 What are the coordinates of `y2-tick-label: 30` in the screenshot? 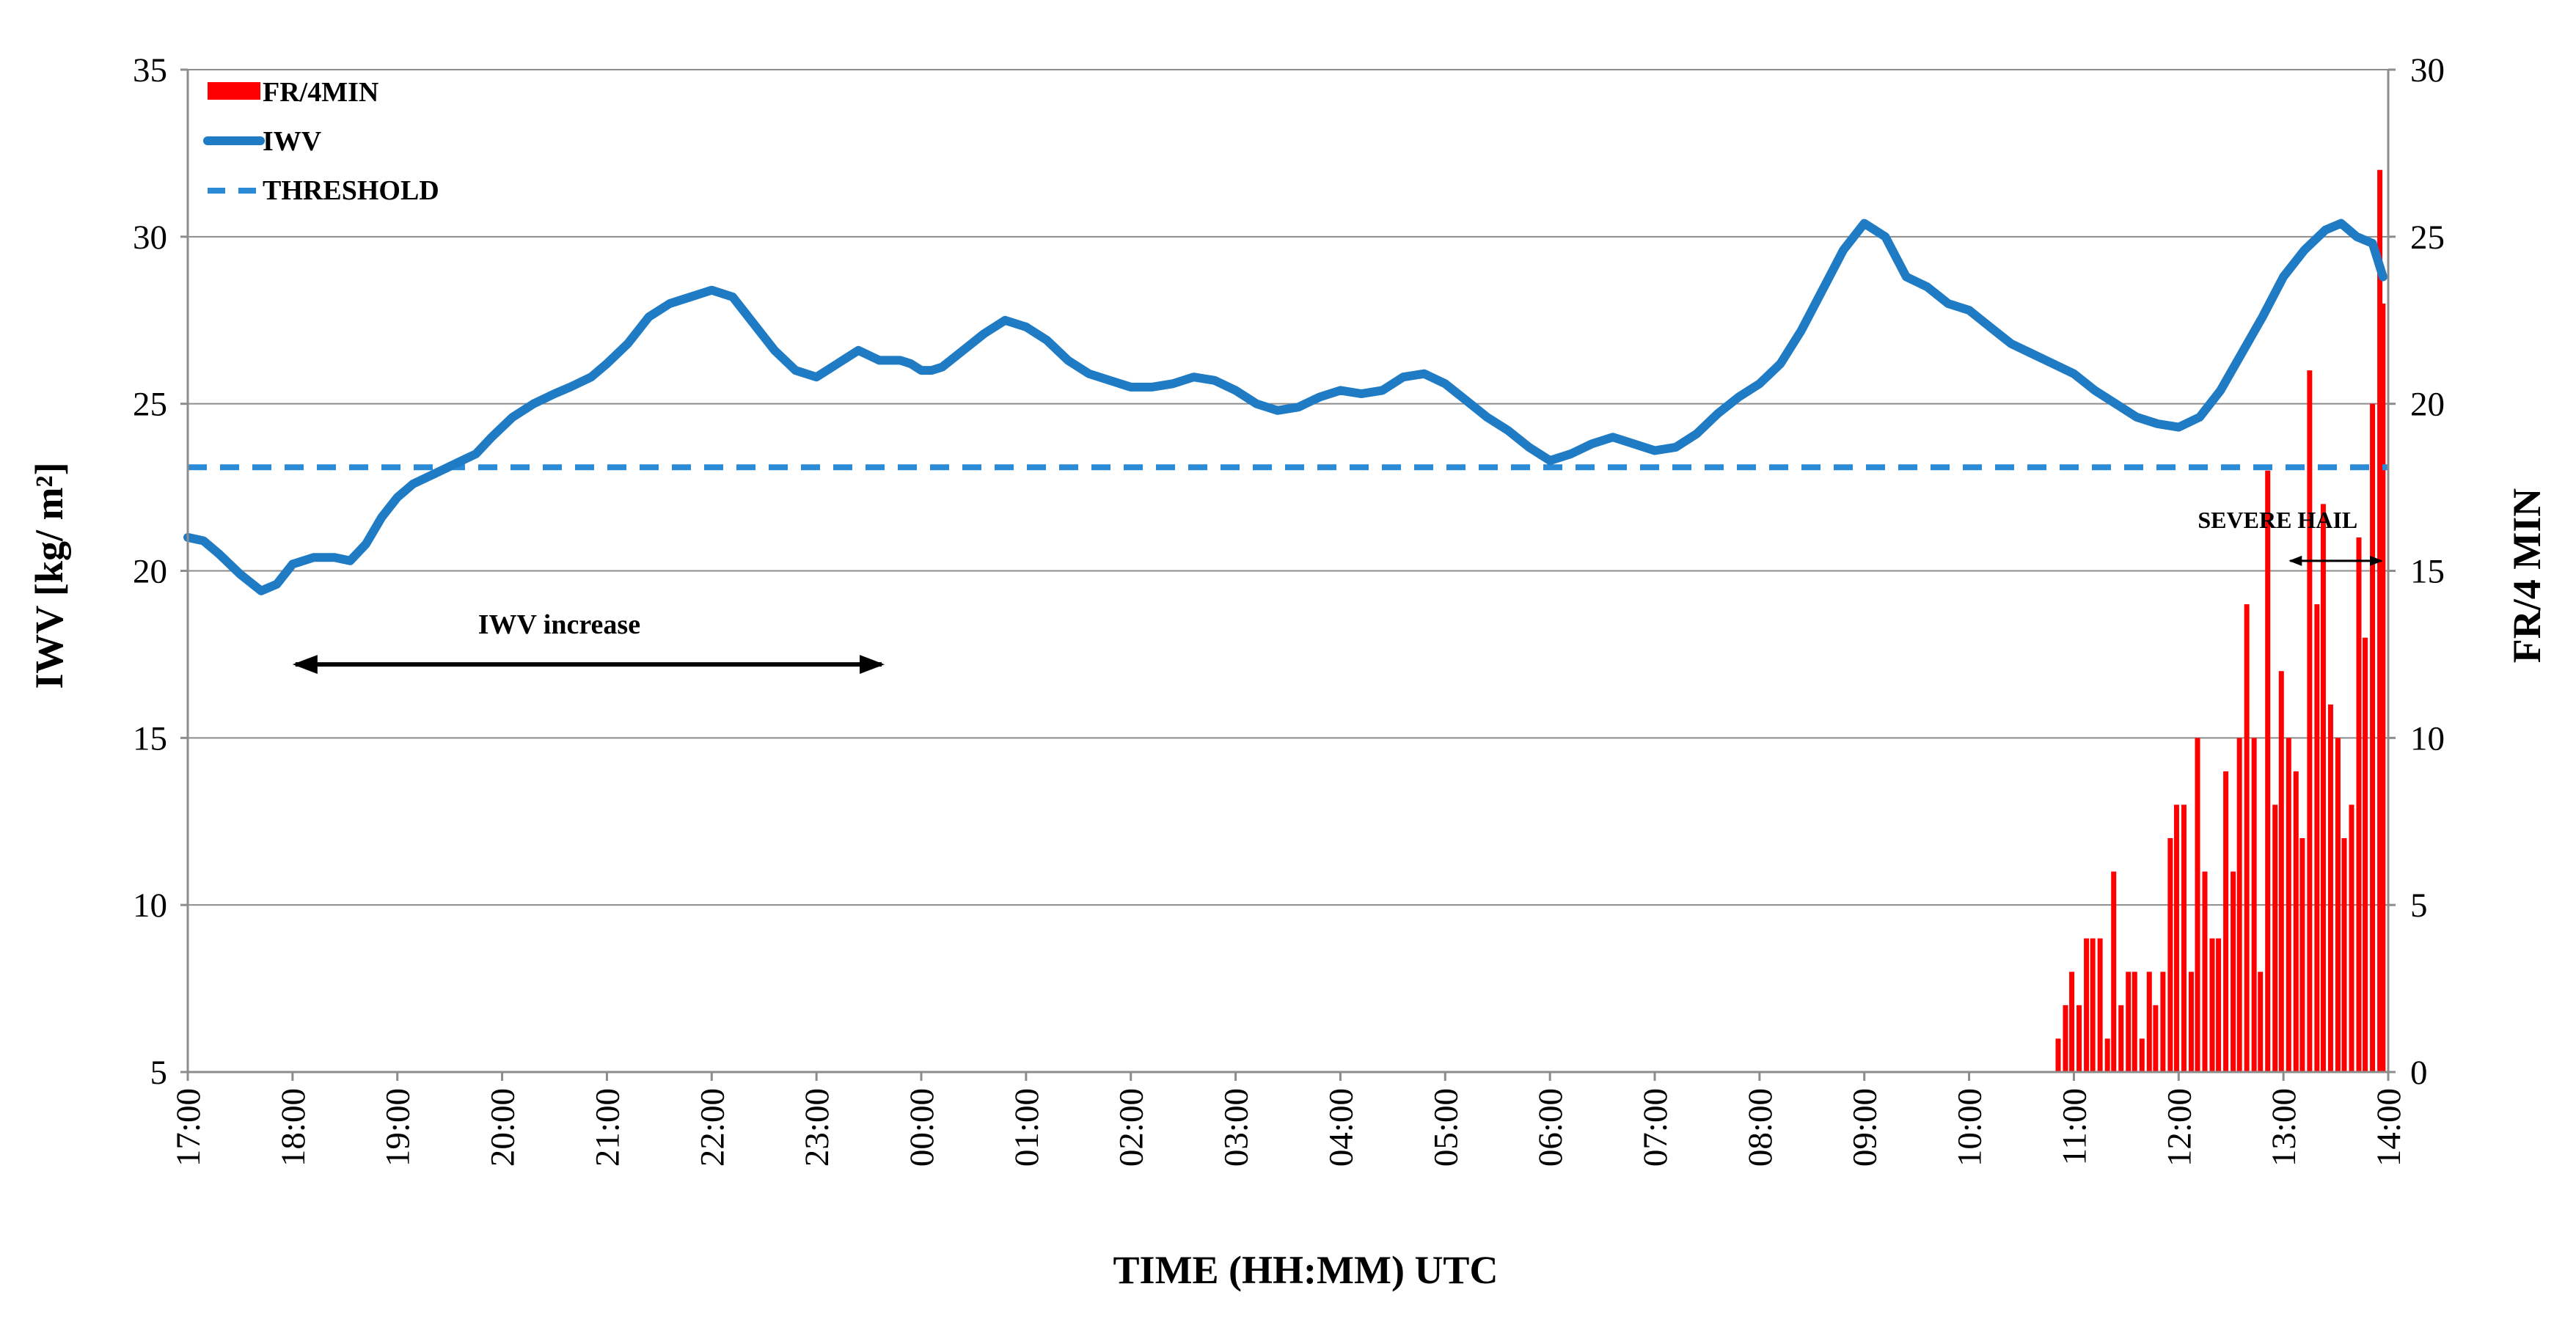 It's located at (2428, 70).